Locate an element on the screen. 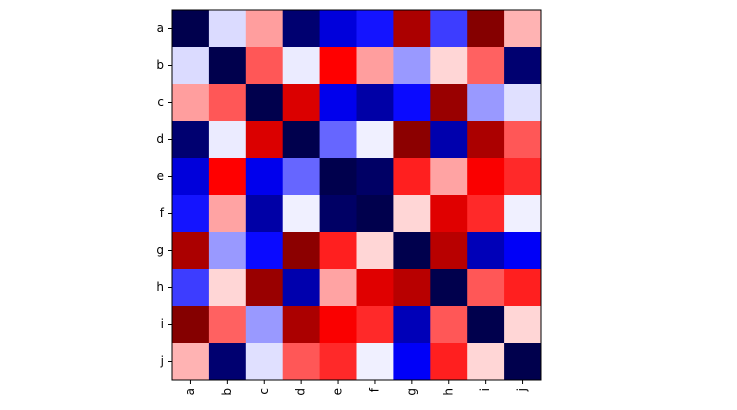 This screenshot has height=410, width=737. x-tick-label: i is located at coordinates (485, 389).